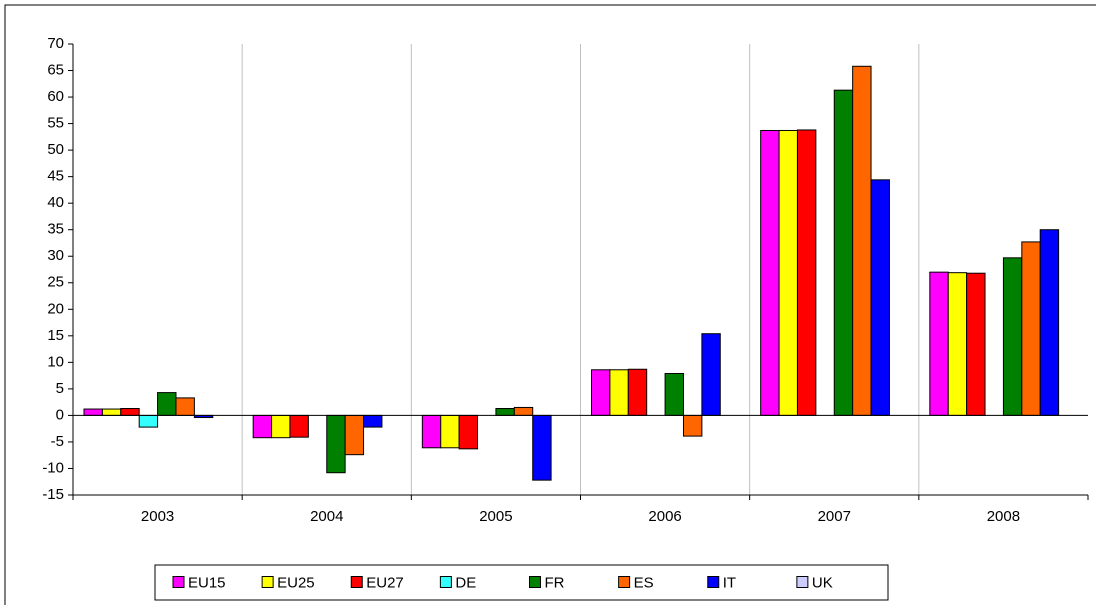 Image resolution: width=1096 pixels, height=610 pixels. I want to click on x-tick-label: 2005, so click(495, 516).